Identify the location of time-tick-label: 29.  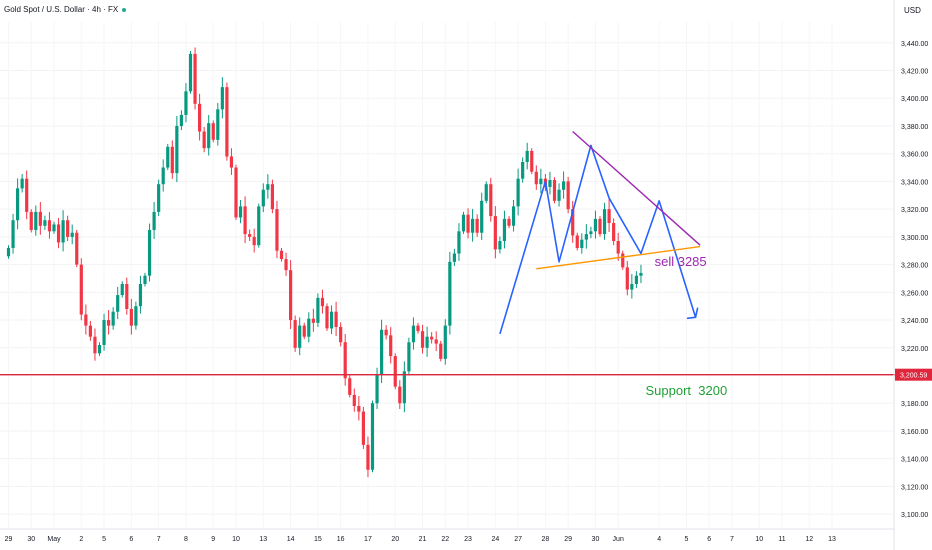
(9, 539).